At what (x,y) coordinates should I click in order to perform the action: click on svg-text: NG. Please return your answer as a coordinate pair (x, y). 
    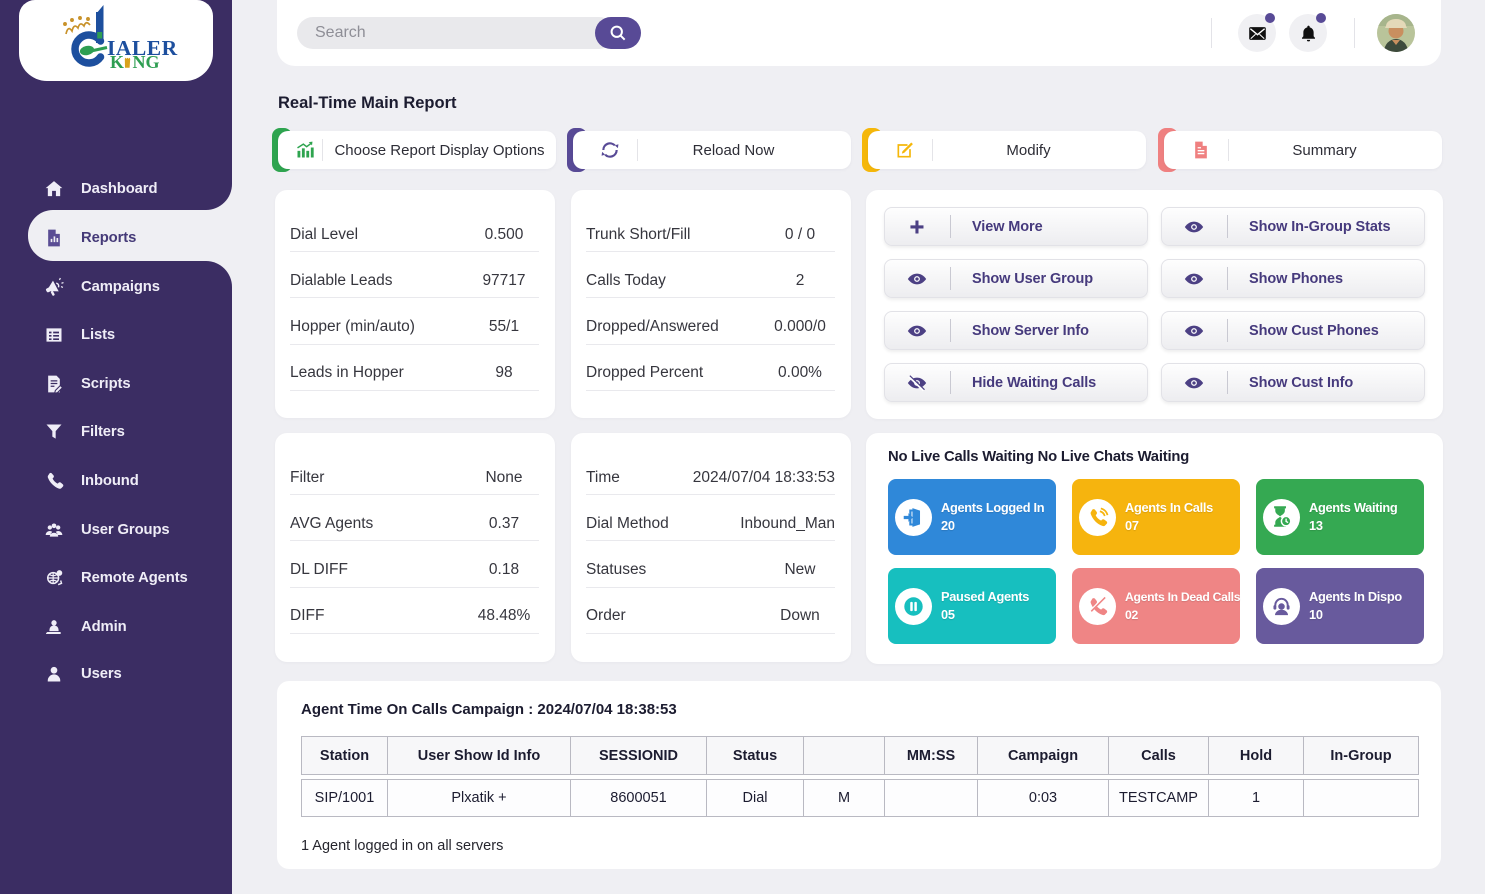
    Looking at the image, I should click on (146, 62).